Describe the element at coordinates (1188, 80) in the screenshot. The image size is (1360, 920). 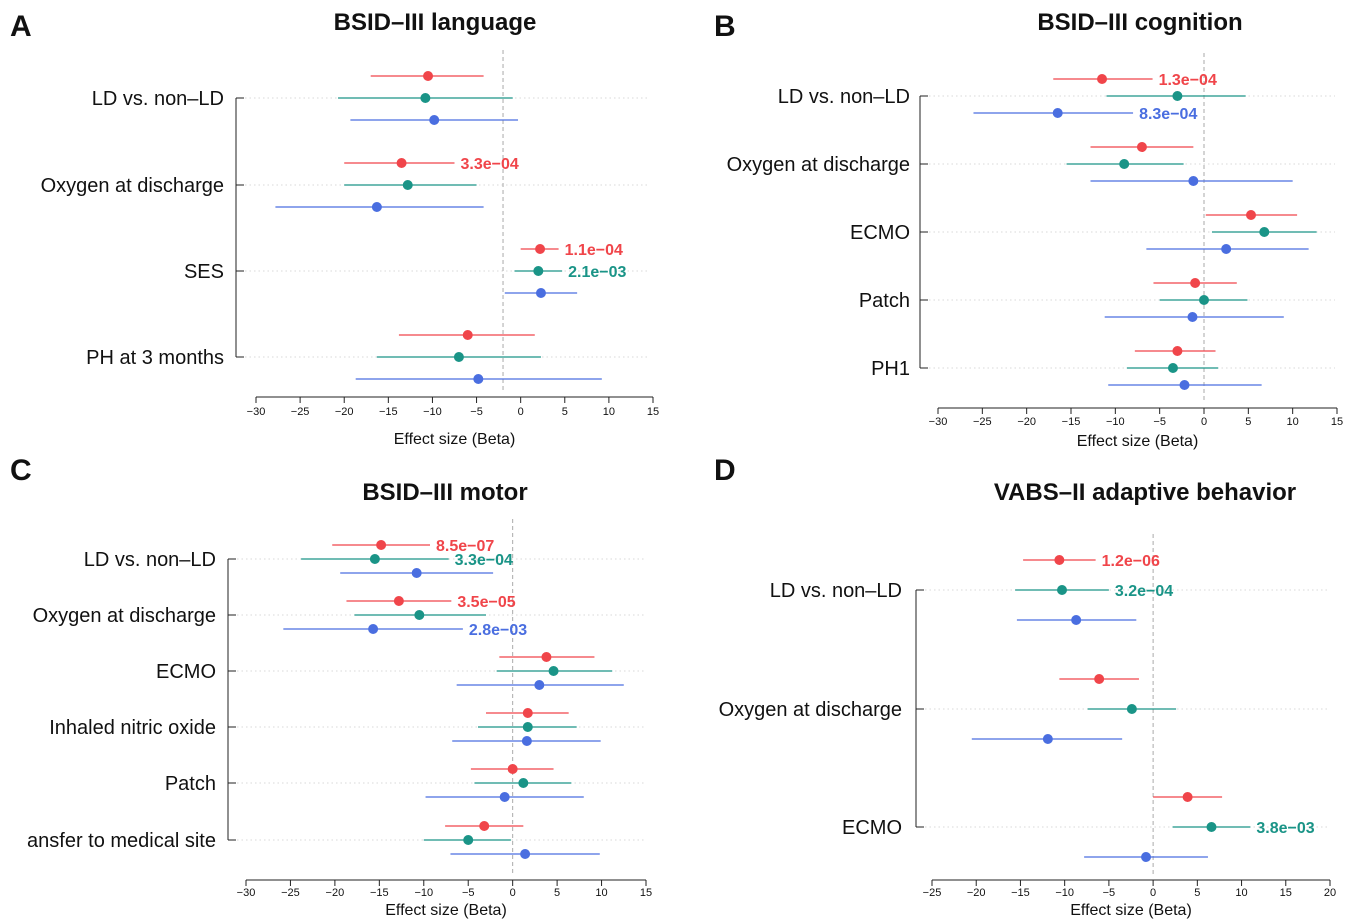
I see `p-value-annotation: 1.3e−04` at that location.